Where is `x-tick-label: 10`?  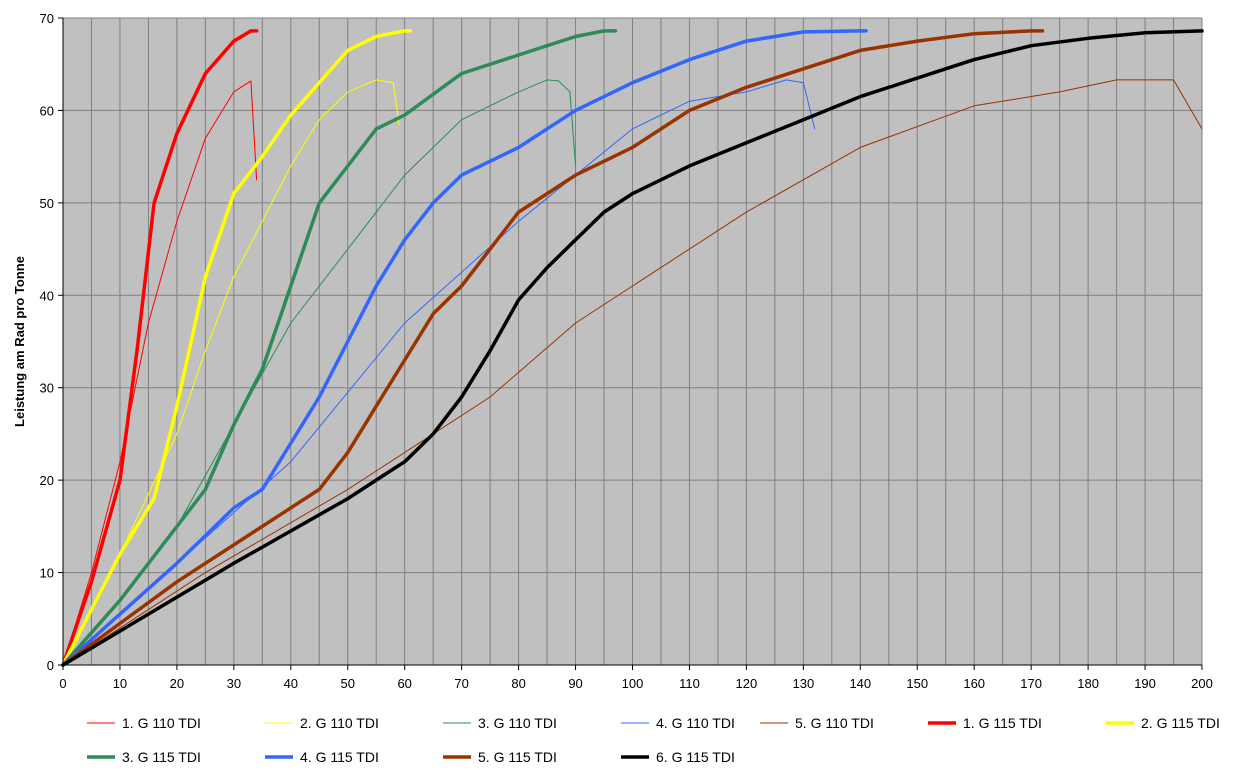 x-tick-label: 10 is located at coordinates (120, 683).